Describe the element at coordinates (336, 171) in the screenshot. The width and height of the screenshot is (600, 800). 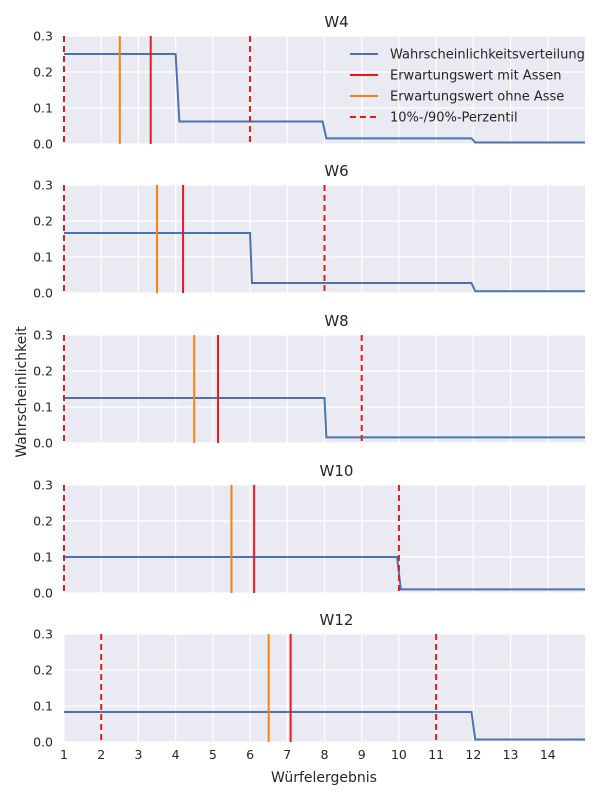
I see `subplot-title: W6` at that location.